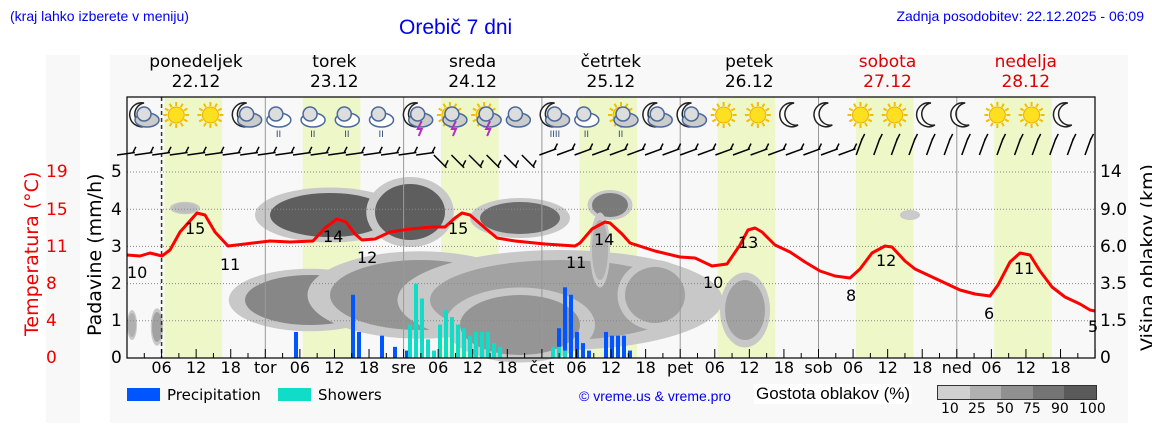 The height and width of the screenshot is (443, 1152). I want to click on showers-legend-label: Showers, so click(350, 395).